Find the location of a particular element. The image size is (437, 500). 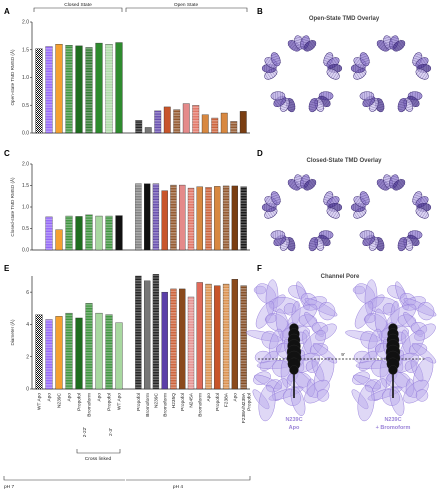

y-tick-label: 2 is located at coordinates (27, 357).